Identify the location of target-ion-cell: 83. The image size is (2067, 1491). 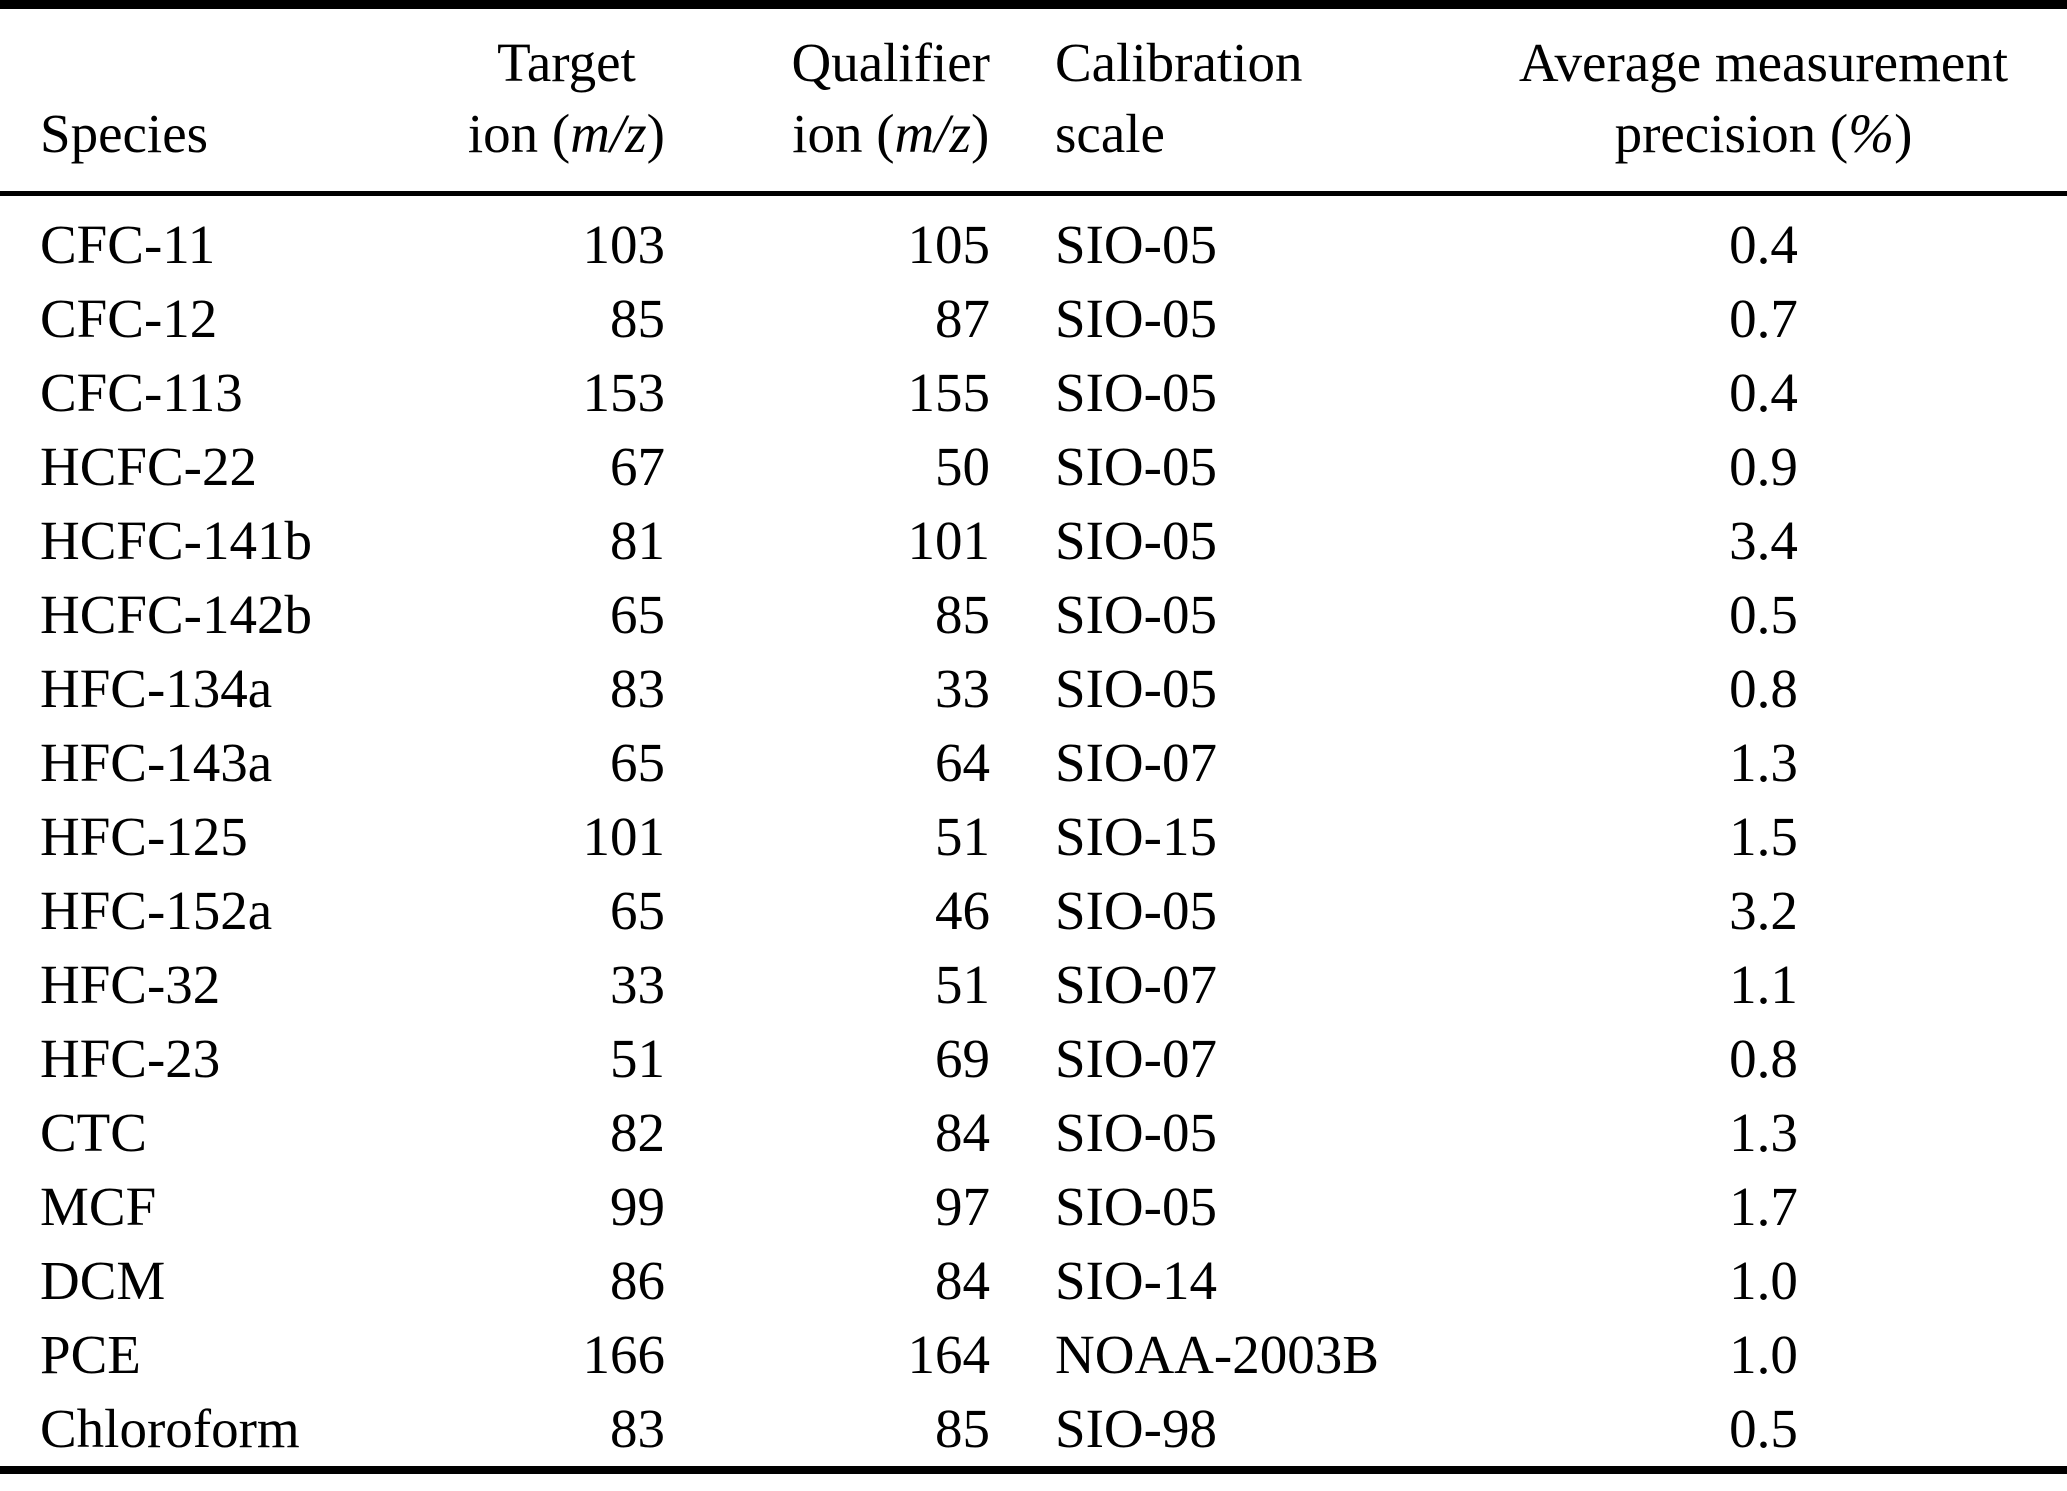
(637, 688).